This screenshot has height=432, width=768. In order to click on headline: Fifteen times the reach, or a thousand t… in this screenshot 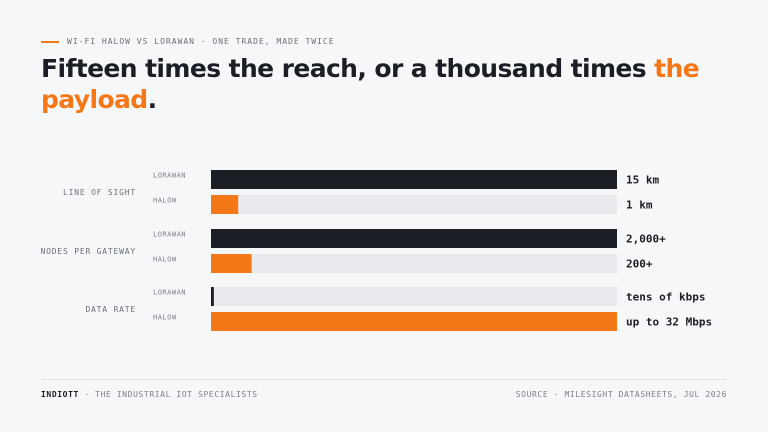, I will do `click(386, 84)`.